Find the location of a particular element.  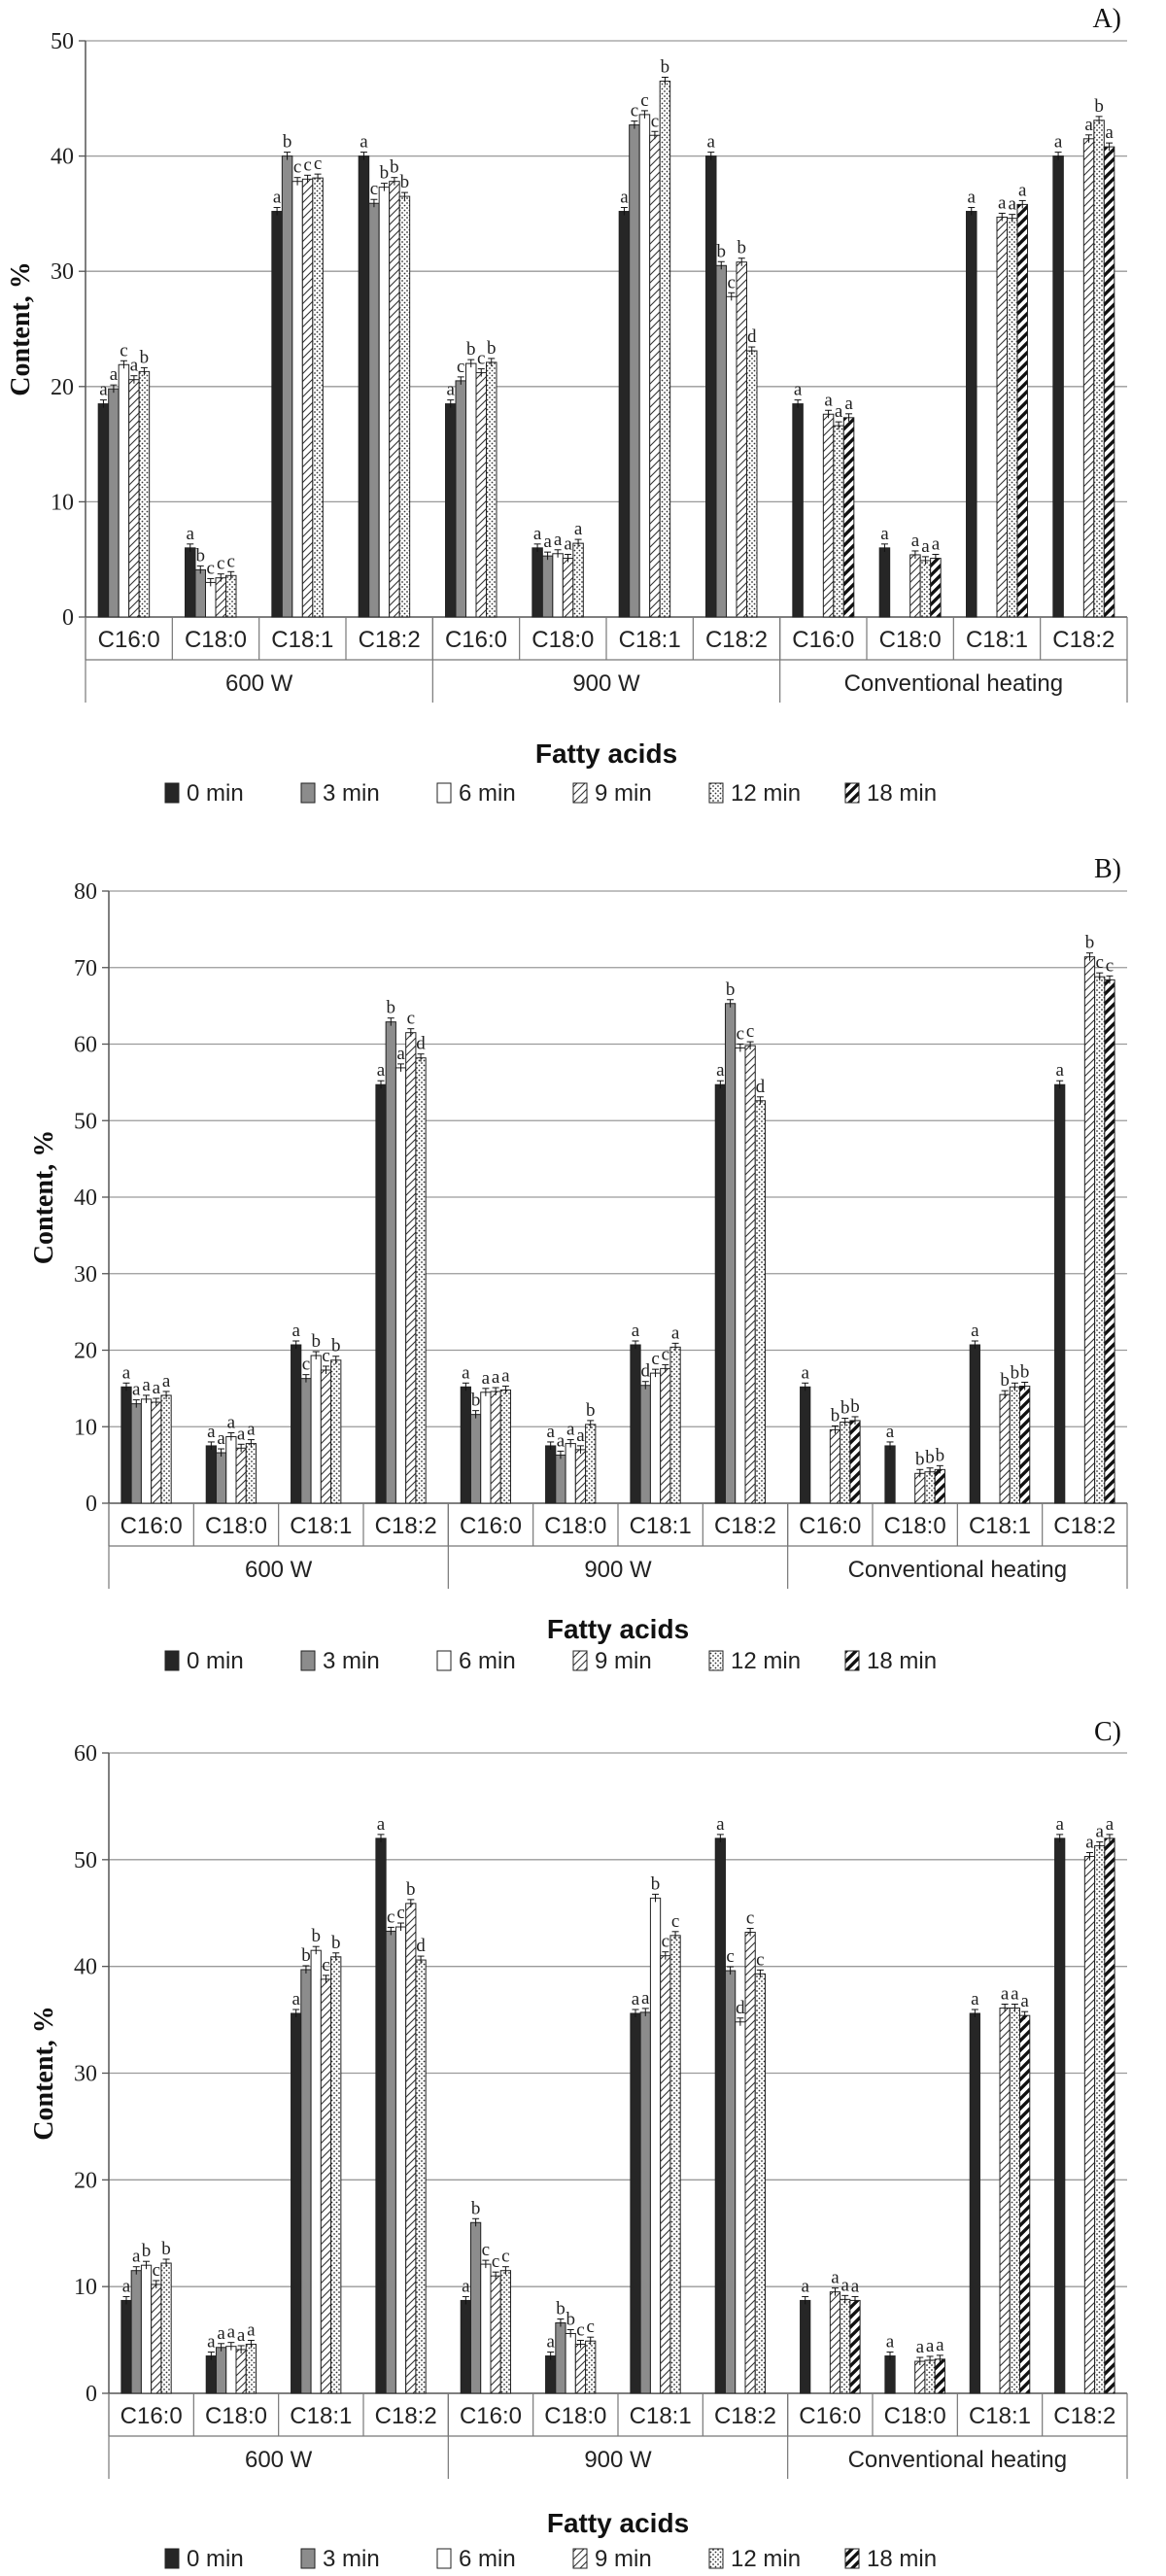

legend-label-3-min: 3 min is located at coordinates (351, 1661).